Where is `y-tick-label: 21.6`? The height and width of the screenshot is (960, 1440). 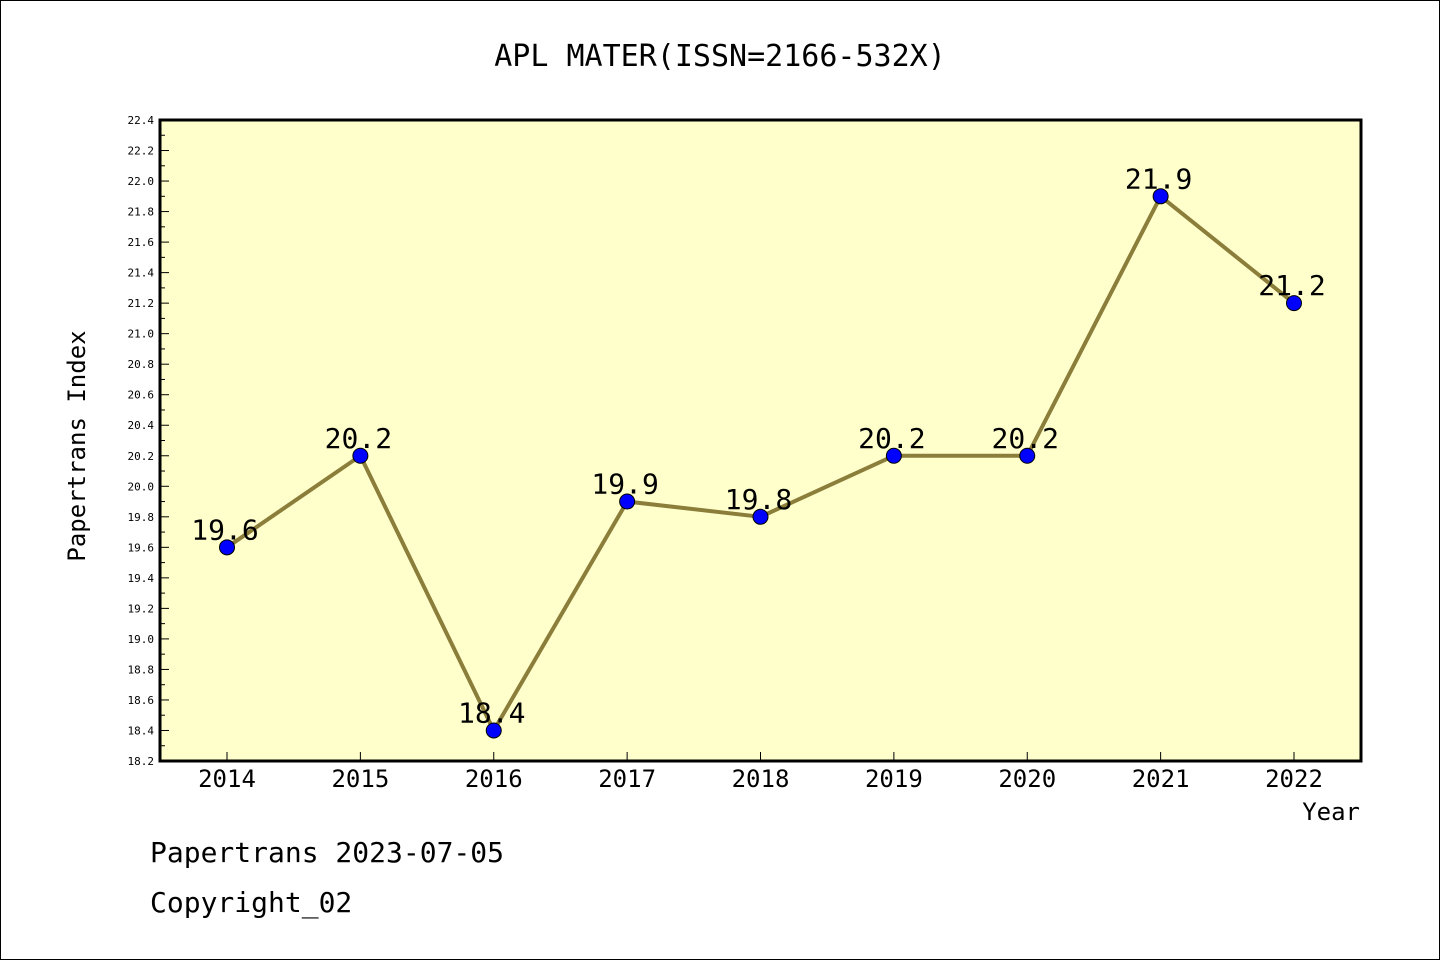
y-tick-label: 21.6 is located at coordinates (141, 242).